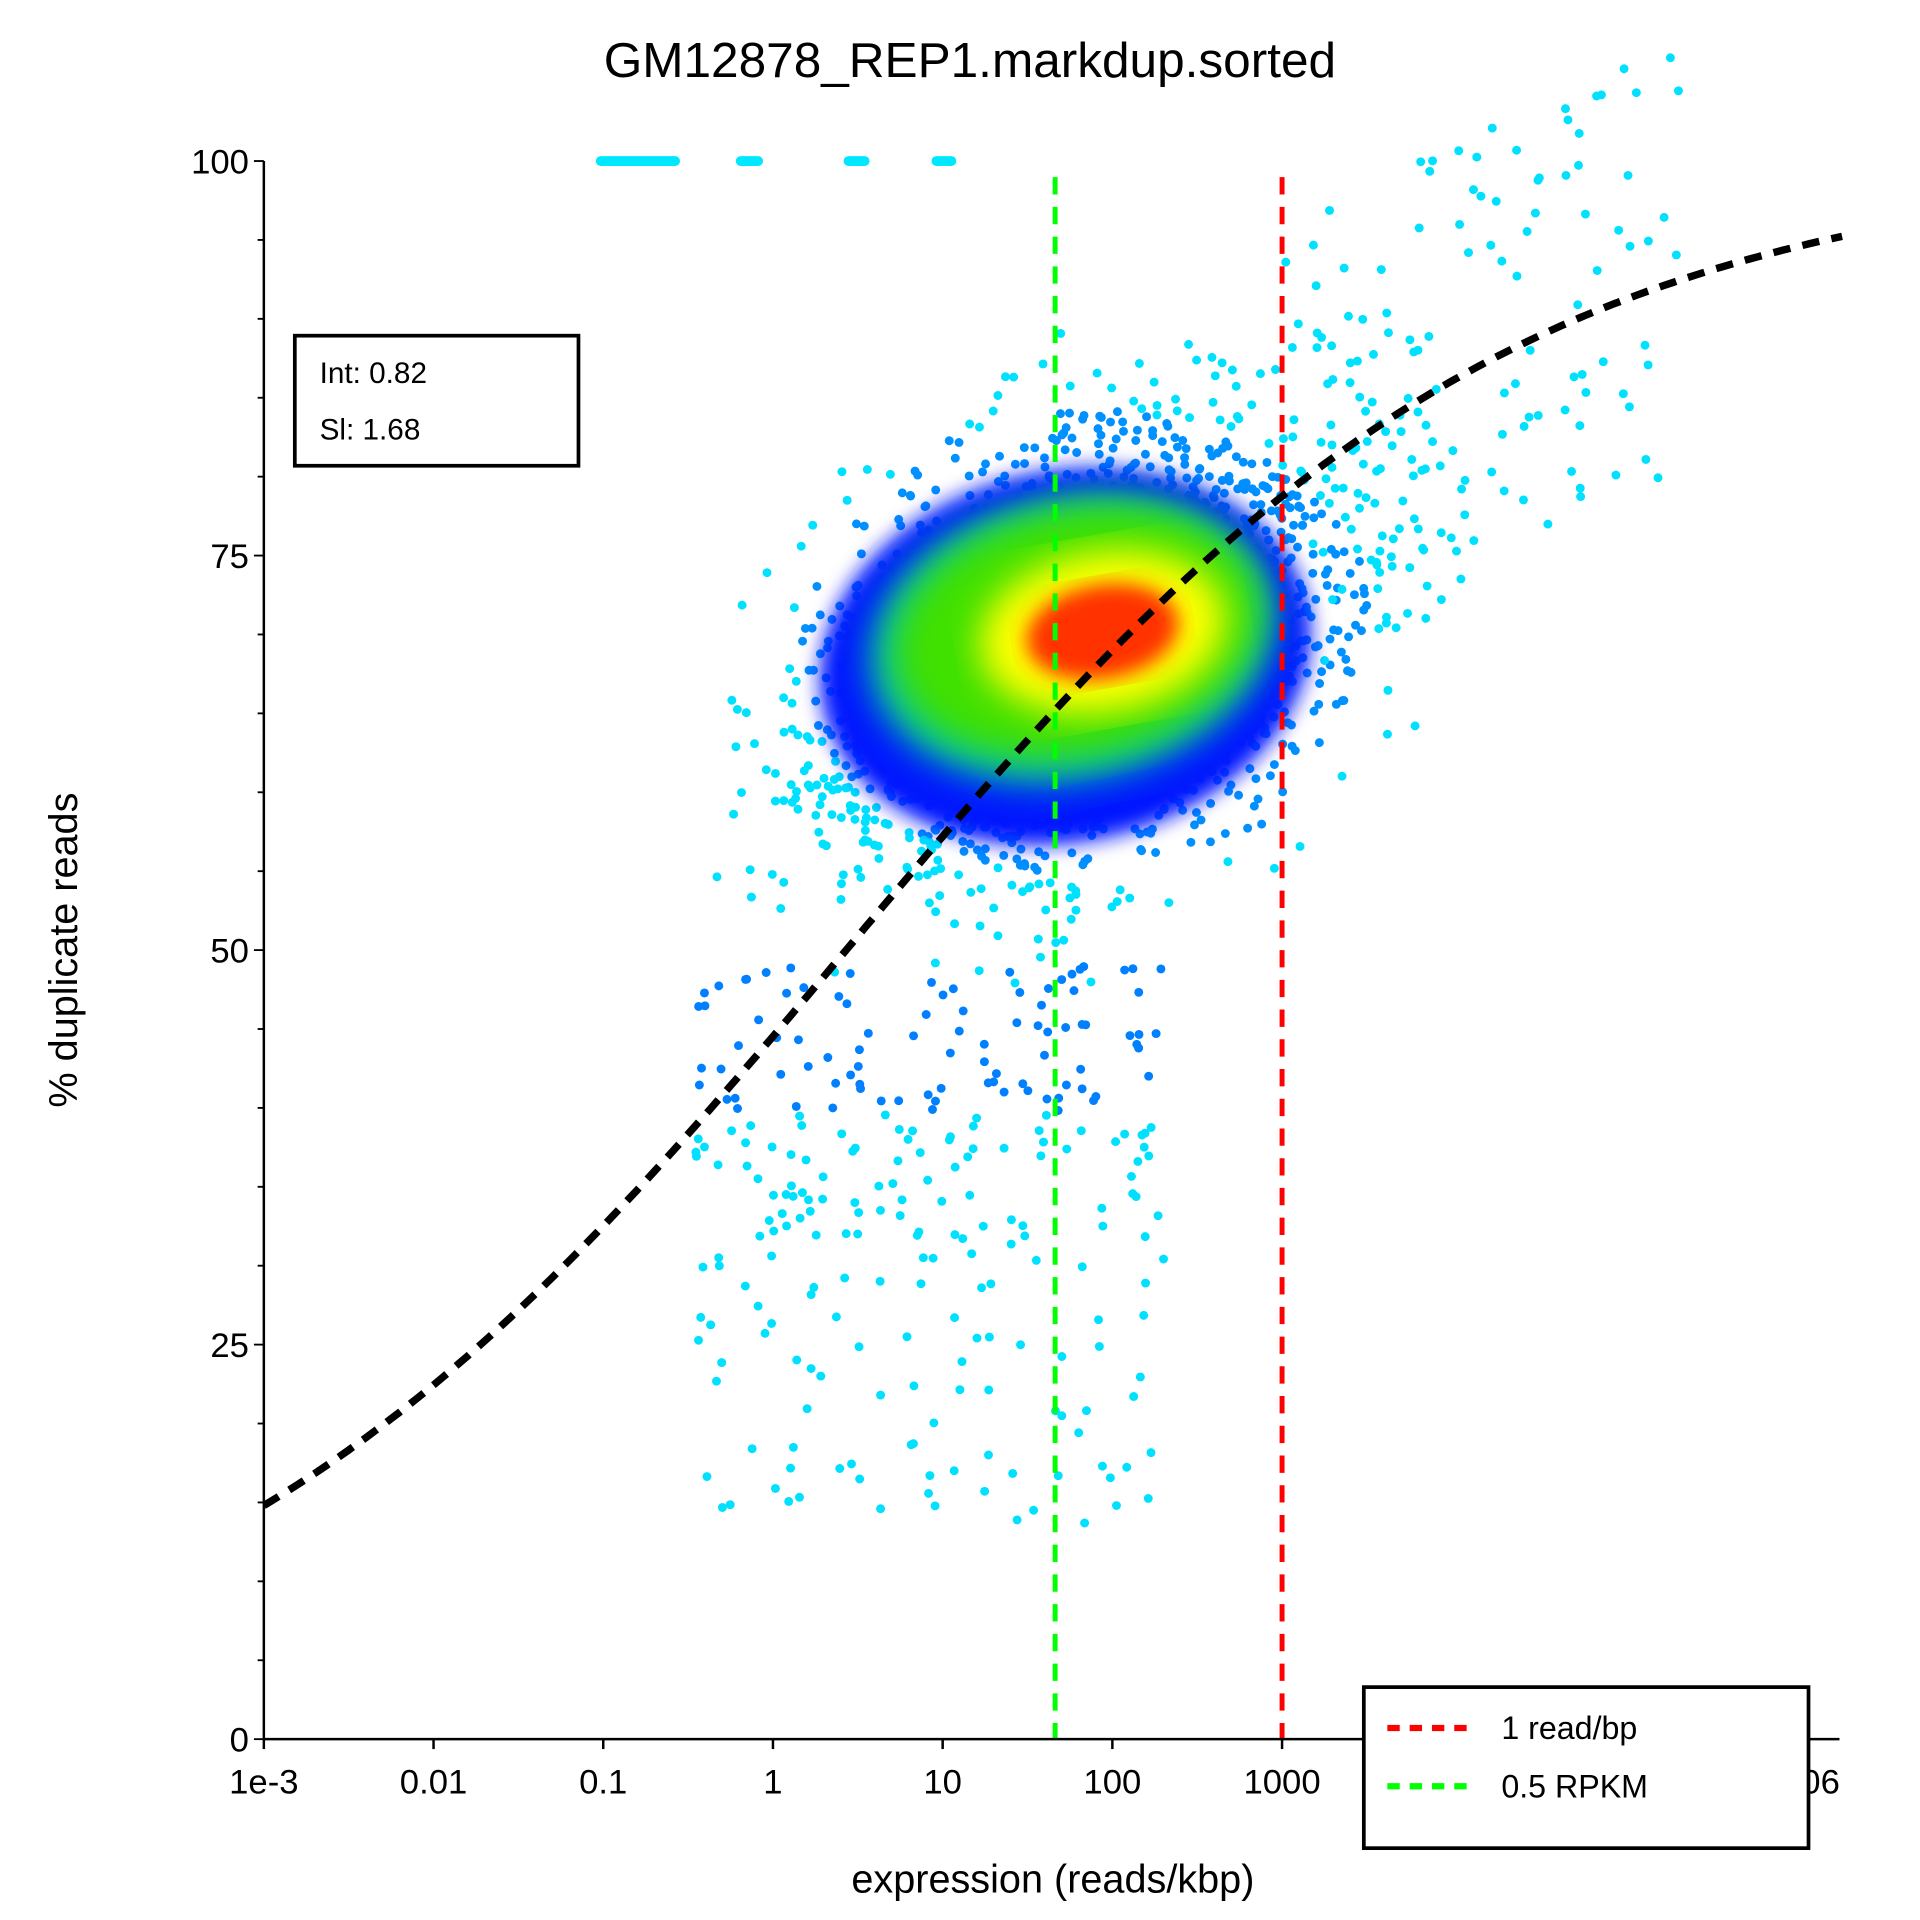 The height and width of the screenshot is (1920, 1920). I want to click on y-tick-label: 0, so click(239, 1741).